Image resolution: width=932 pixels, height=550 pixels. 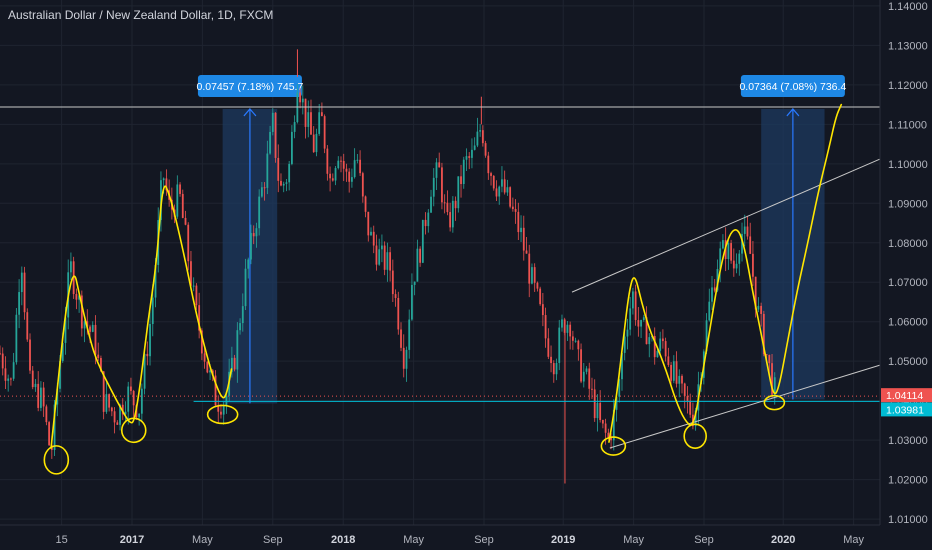 I want to click on channel-line-lower, so click(x=745, y=406).